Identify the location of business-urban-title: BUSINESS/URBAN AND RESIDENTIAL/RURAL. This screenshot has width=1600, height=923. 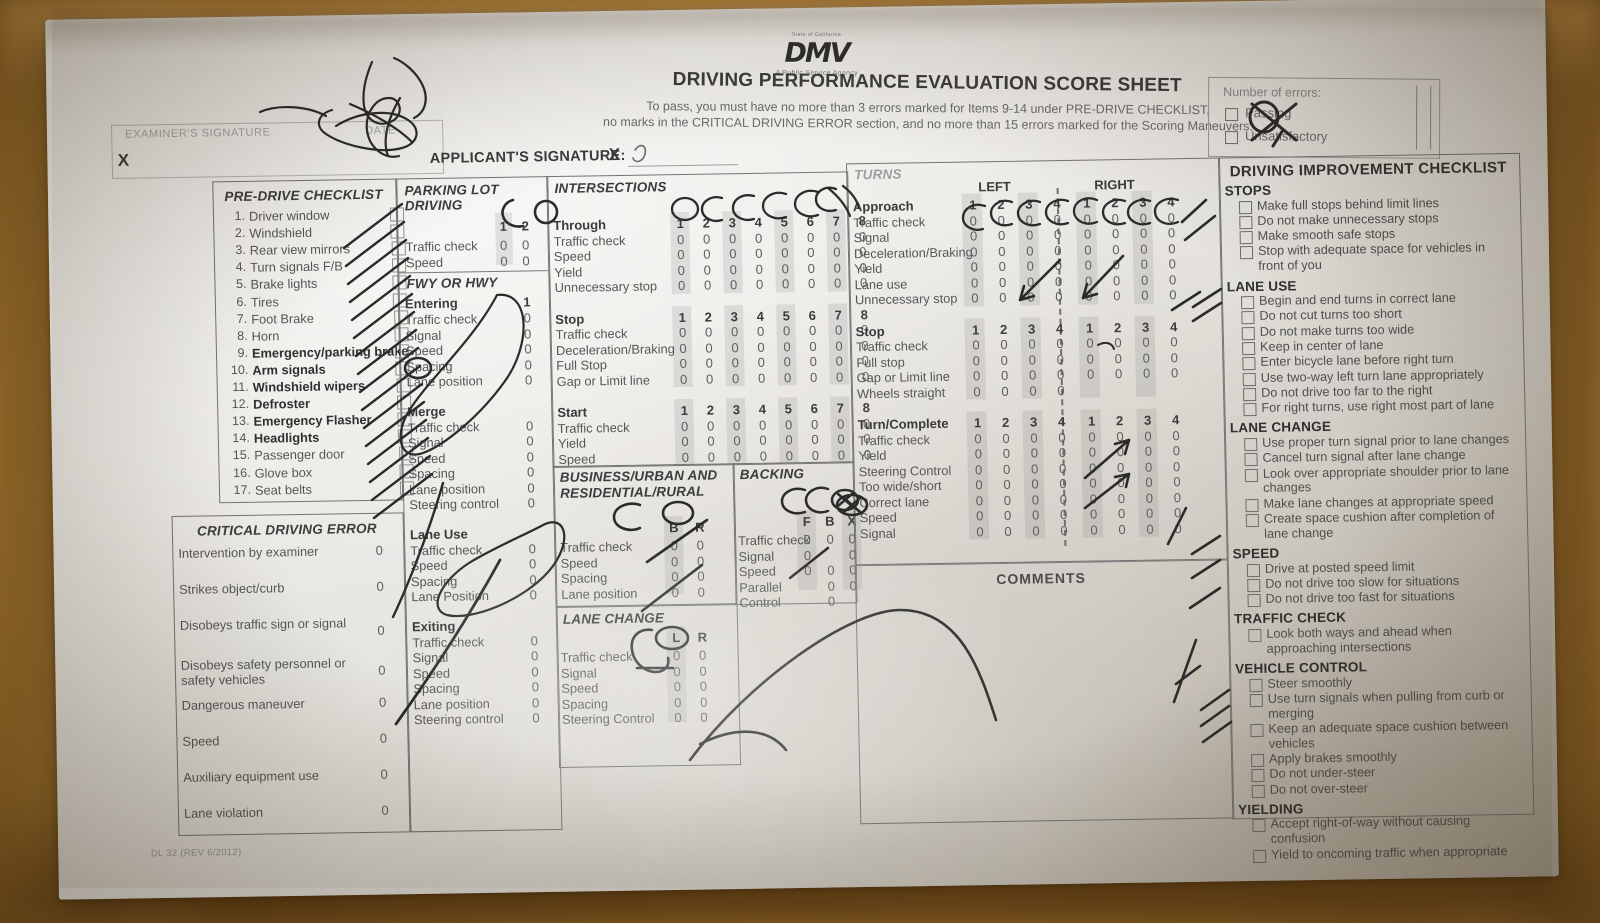
(646, 484).